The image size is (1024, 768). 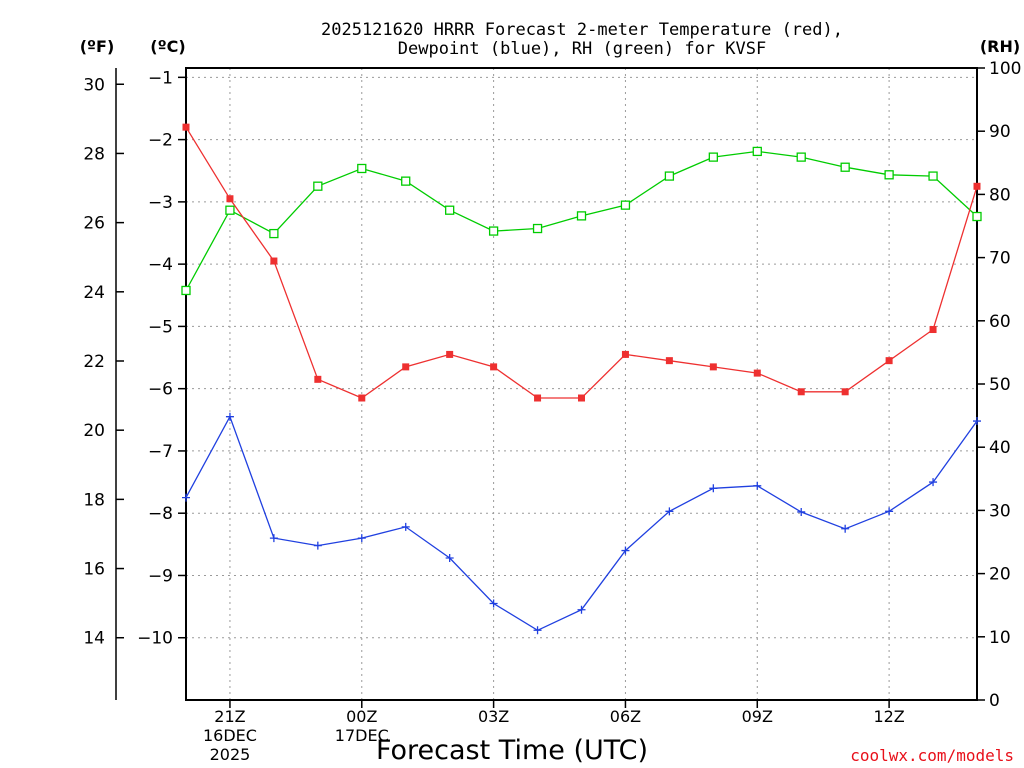 I want to click on celsius-tick-label: −3, so click(x=160, y=203).